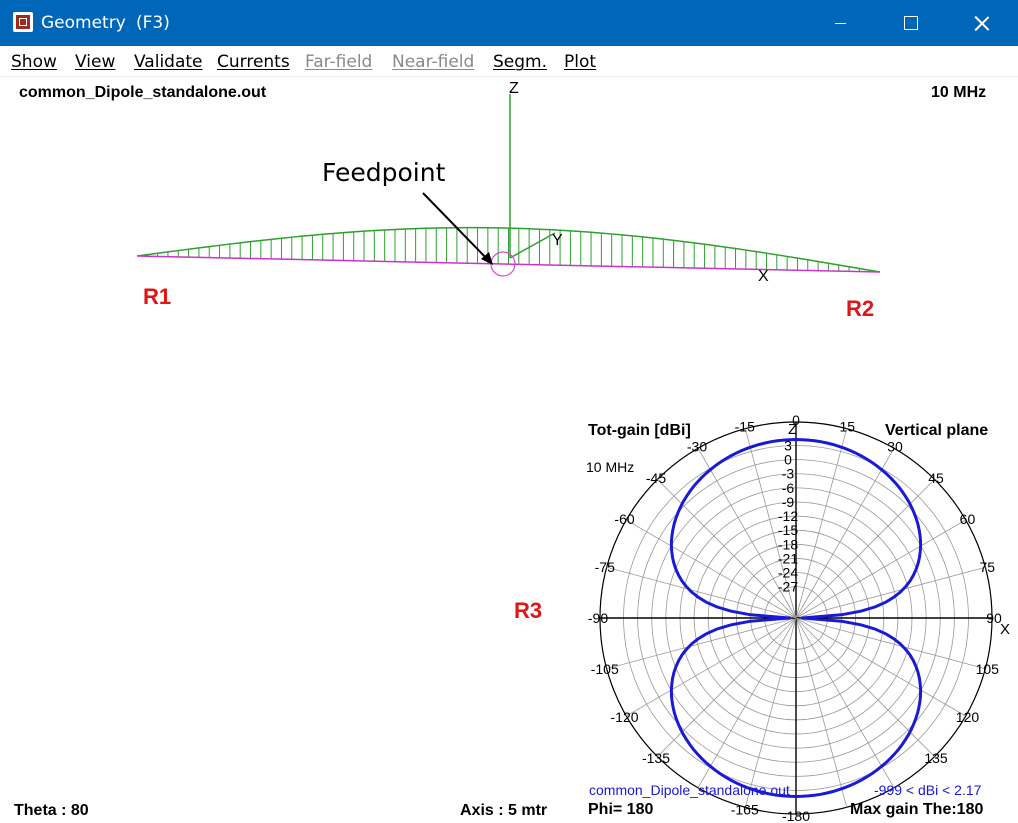  I want to click on window-shortcut: (F3), so click(153, 23).